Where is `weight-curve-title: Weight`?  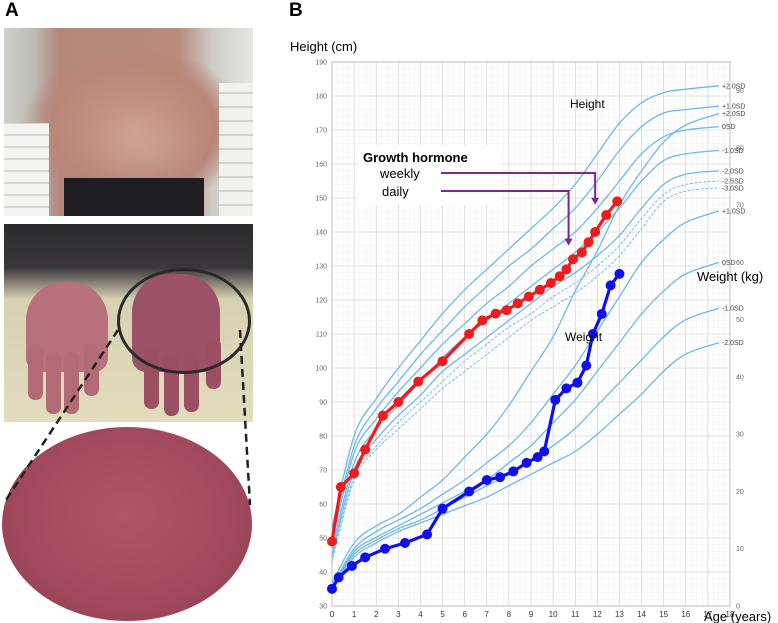
weight-curve-title: Weight is located at coordinates (584, 337).